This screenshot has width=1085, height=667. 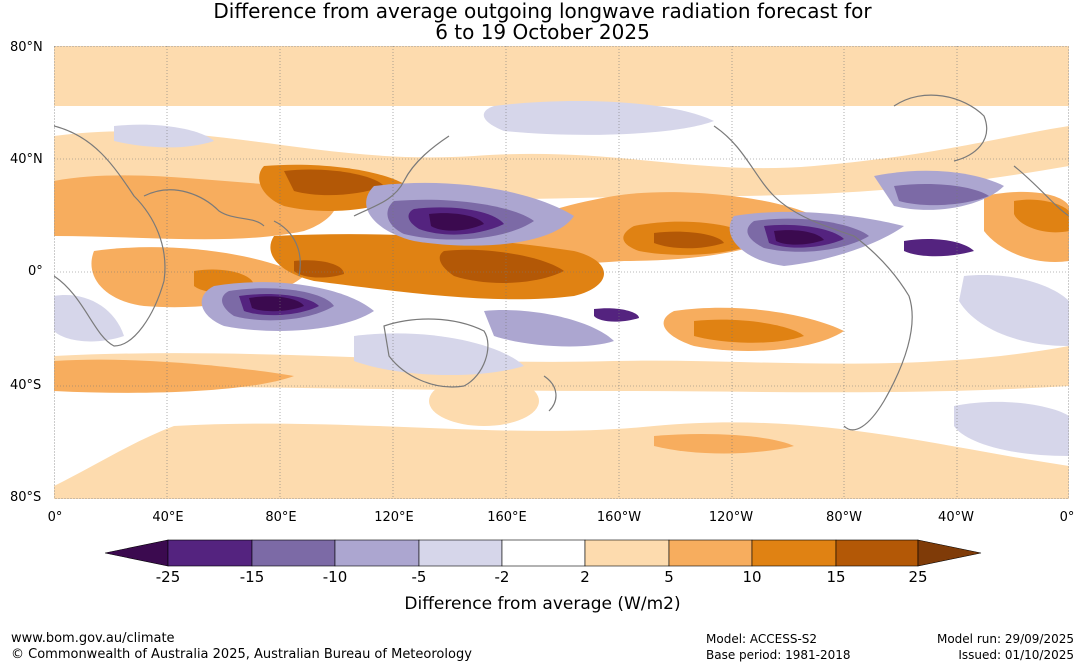 I want to click on lon-label-0-right: 0°, so click(x=1067, y=517).